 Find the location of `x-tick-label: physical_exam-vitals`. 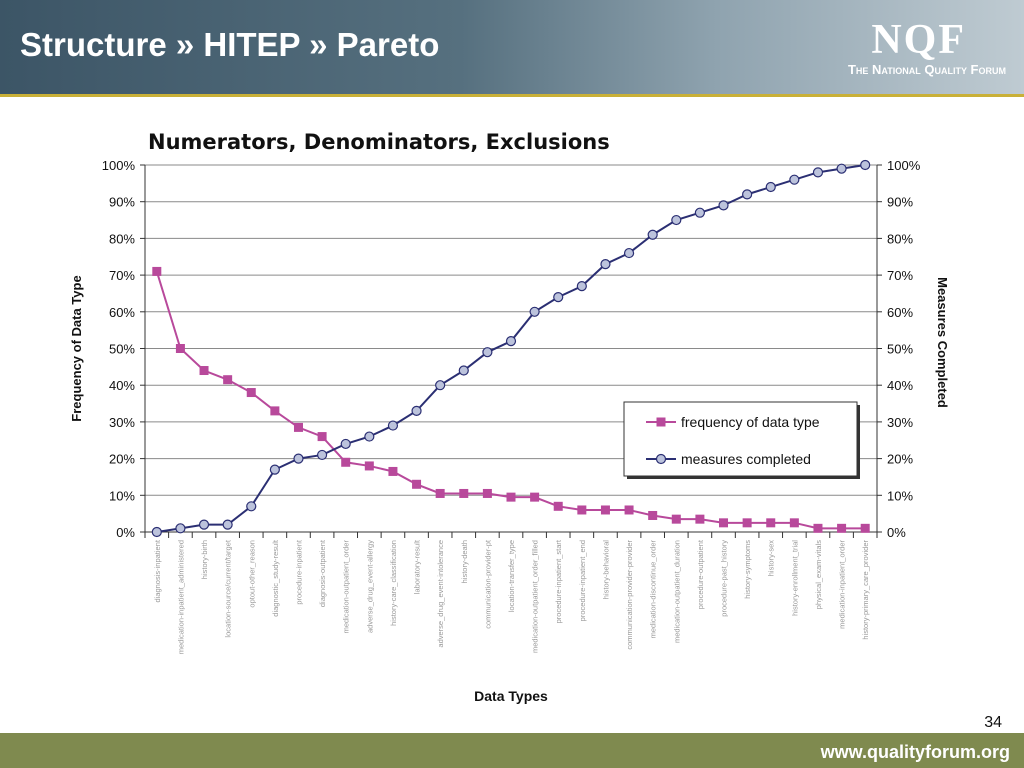

x-tick-label: physical_exam-vitals is located at coordinates (818, 574).